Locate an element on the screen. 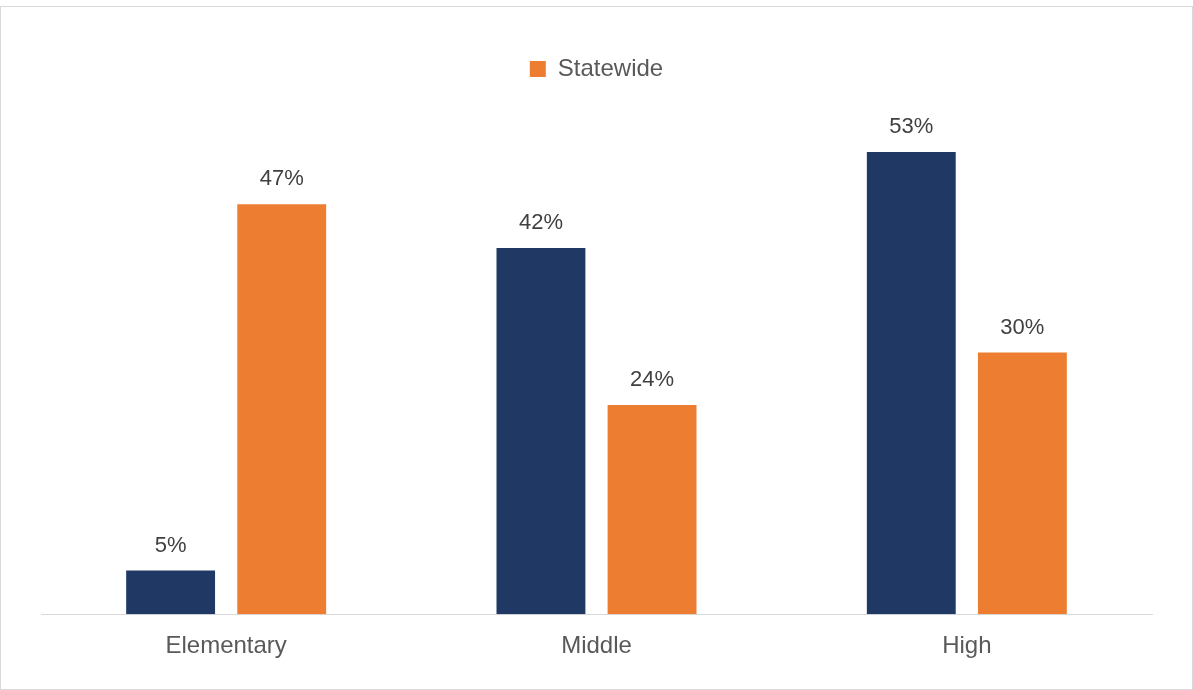  x-tick-label: Middle is located at coordinates (596, 645).